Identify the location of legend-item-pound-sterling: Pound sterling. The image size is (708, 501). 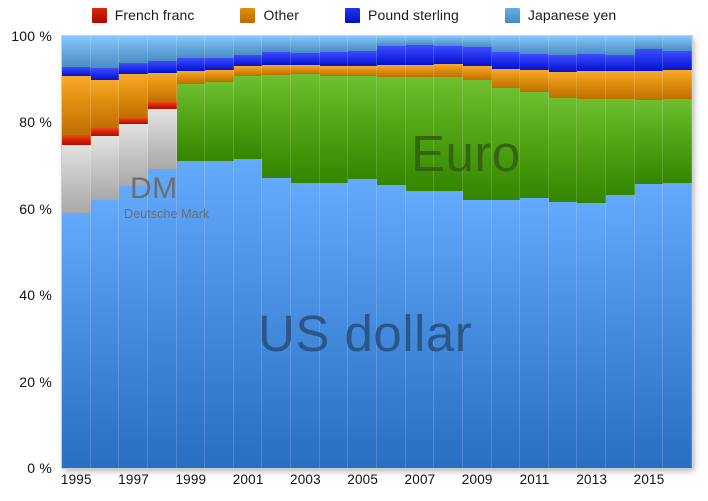
(402, 15).